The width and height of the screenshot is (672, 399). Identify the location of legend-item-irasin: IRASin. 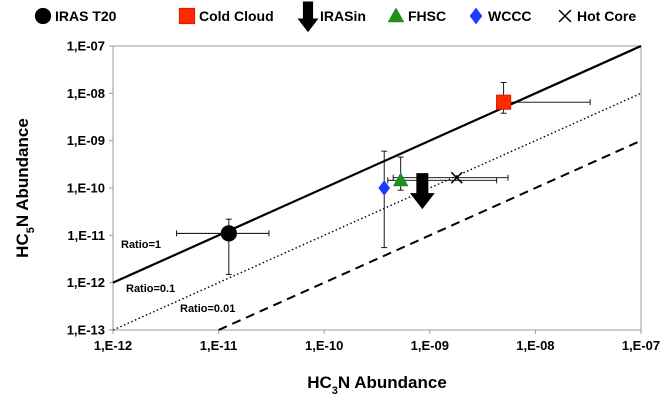
(331, 17).